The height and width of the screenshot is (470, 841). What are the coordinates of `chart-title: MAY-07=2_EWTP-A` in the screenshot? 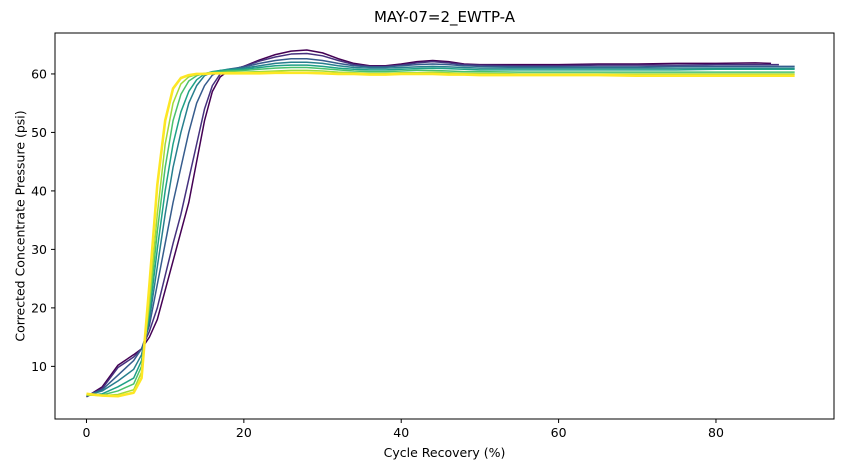 It's located at (445, 17).